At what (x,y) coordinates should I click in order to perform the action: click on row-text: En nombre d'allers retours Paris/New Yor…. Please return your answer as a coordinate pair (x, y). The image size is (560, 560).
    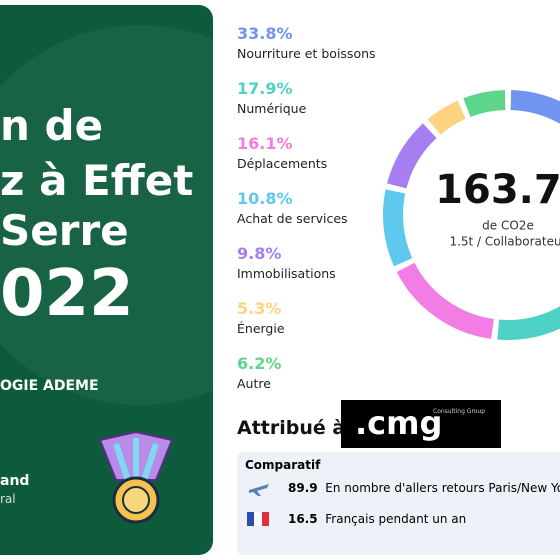
    Looking at the image, I should click on (442, 488).